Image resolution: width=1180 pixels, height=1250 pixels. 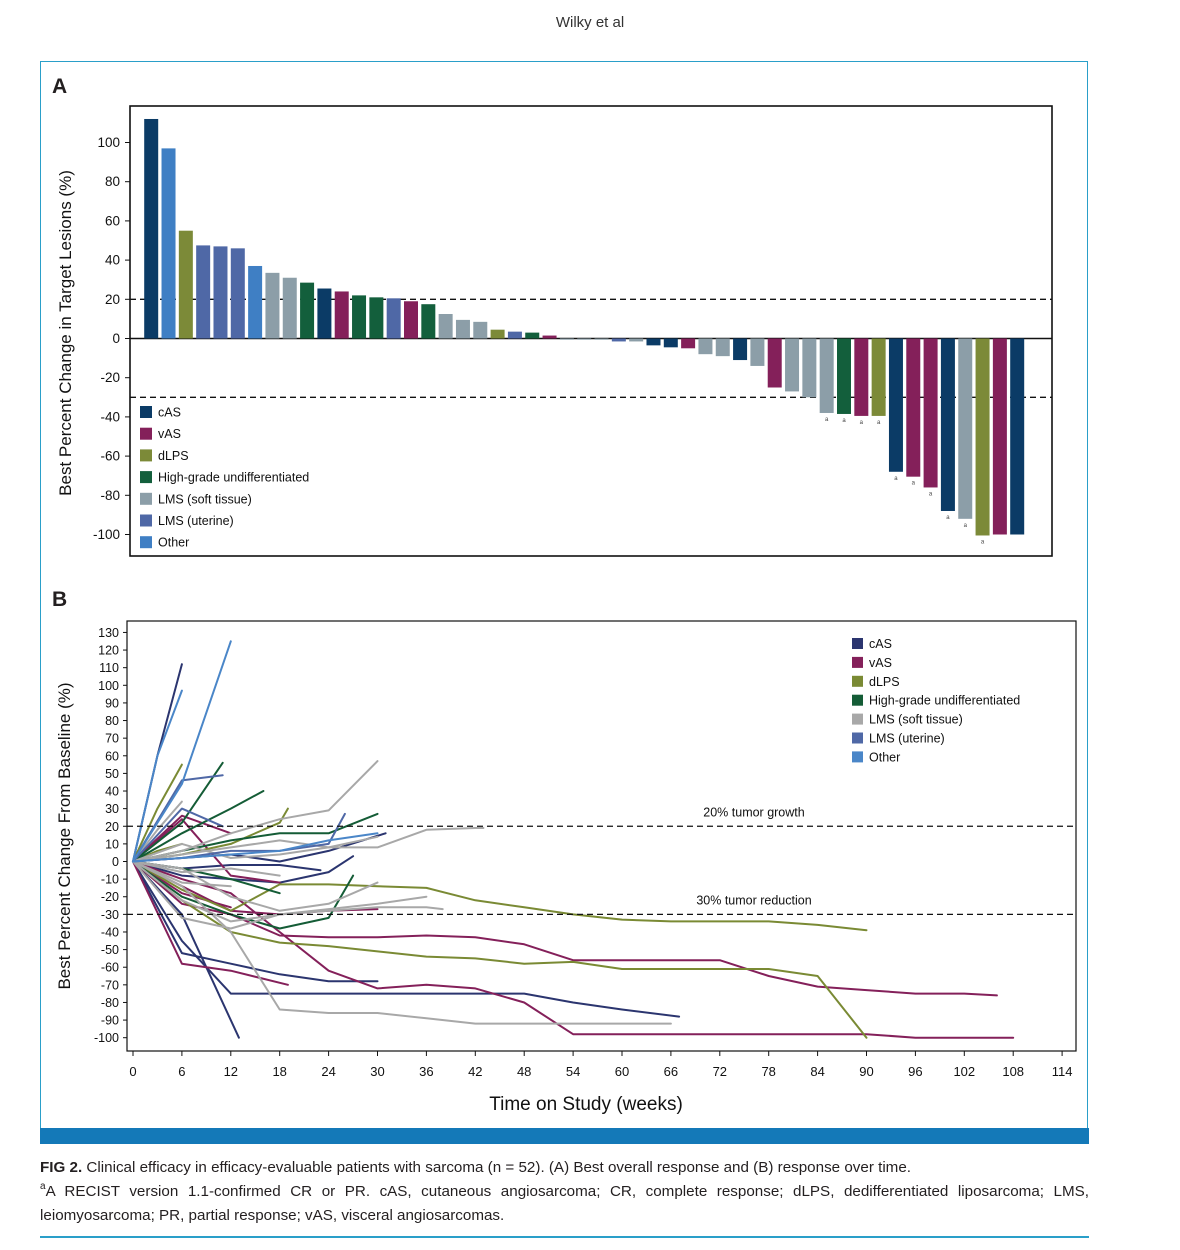 I want to click on x-tick-label: 66, so click(x=671, y=1071).